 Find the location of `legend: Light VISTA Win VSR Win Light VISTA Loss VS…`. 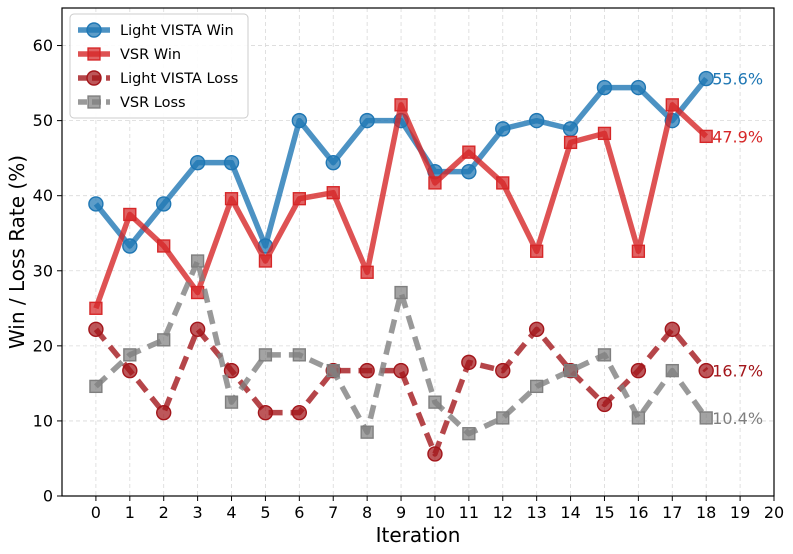

legend: Light VISTA Win VSR Win Light VISTA Loss VS… is located at coordinates (159, 66).